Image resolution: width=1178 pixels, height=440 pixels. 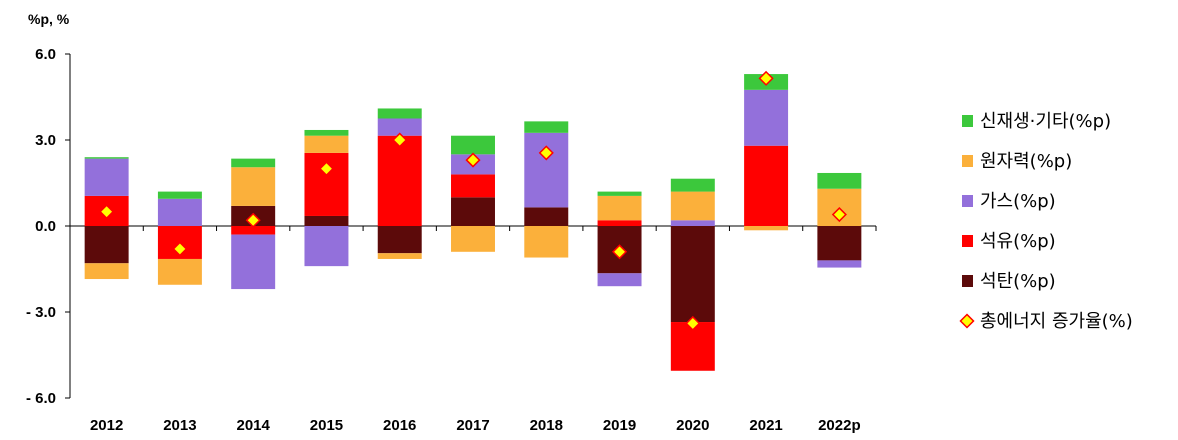 I want to click on y-tick-label: 0.0, so click(x=45, y=226).